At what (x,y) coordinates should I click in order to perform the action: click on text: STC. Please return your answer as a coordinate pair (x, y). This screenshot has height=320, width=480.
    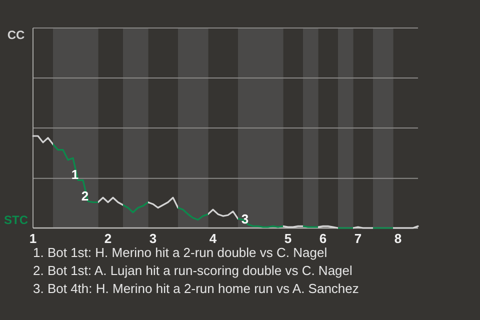
    Looking at the image, I should click on (16, 220).